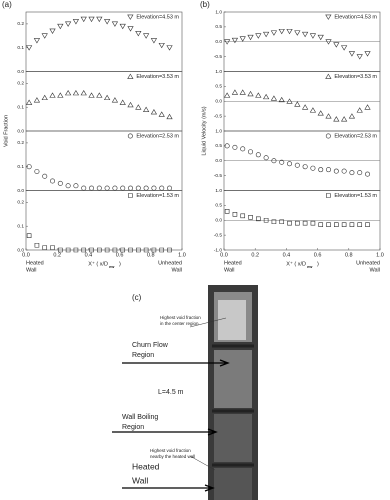 The width and height of the screenshot is (390, 500). I want to click on legend-label: Elevation=4.53 m, so click(157, 17).